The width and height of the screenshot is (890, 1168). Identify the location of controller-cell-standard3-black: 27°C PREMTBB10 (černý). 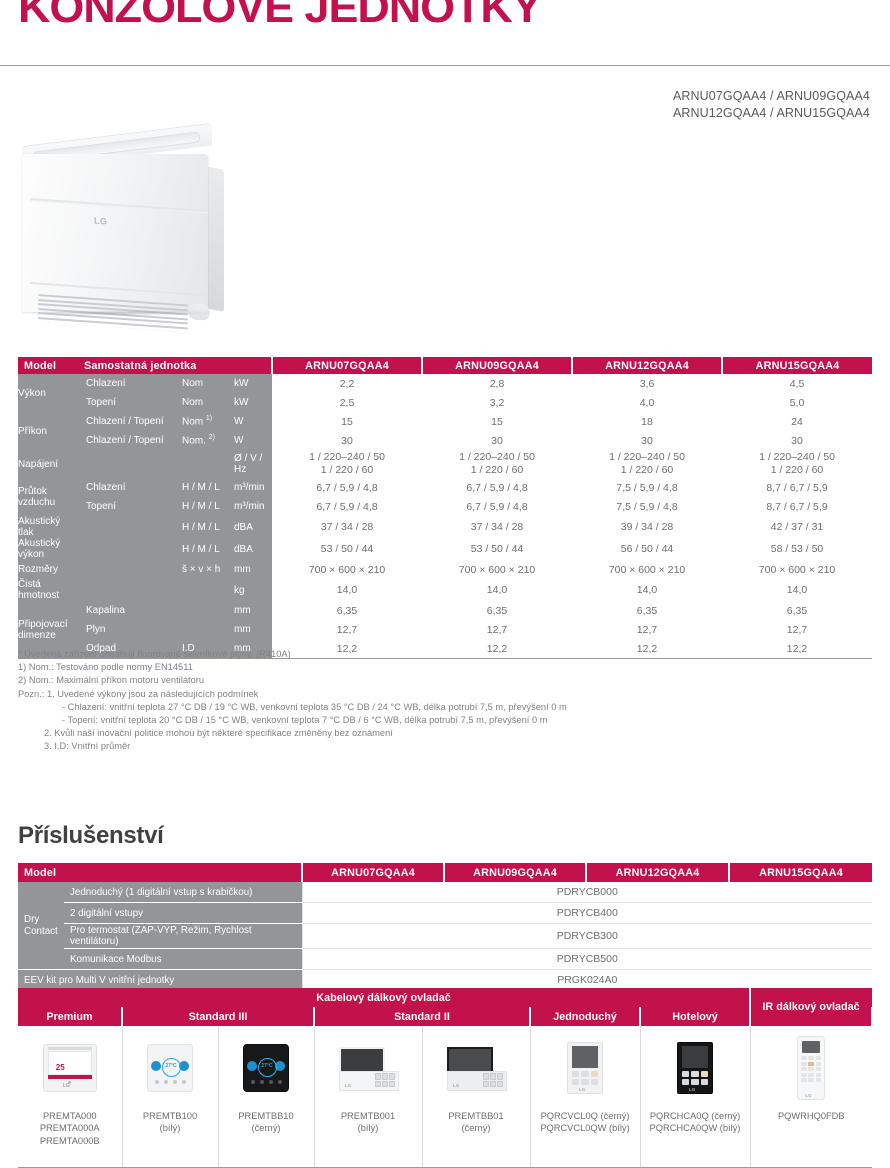
(265, 1097).